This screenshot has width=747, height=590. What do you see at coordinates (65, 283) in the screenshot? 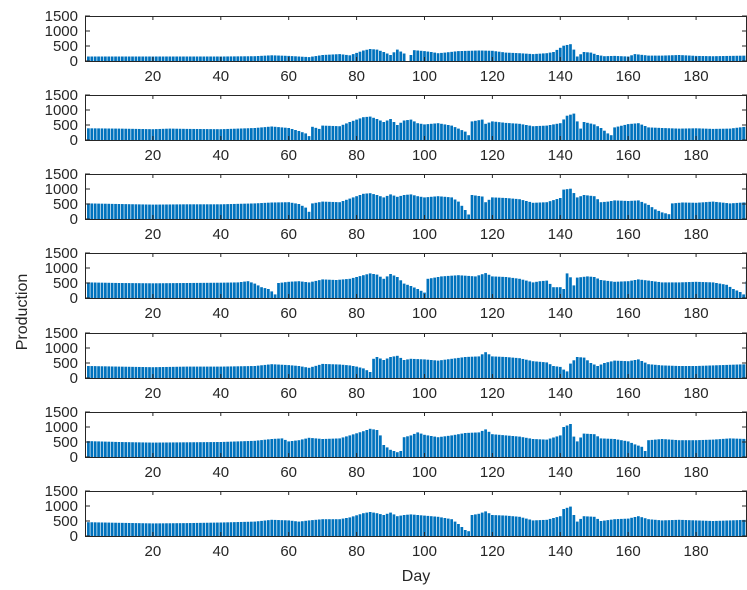
I see `y-tick-label: 500` at bounding box center [65, 283].